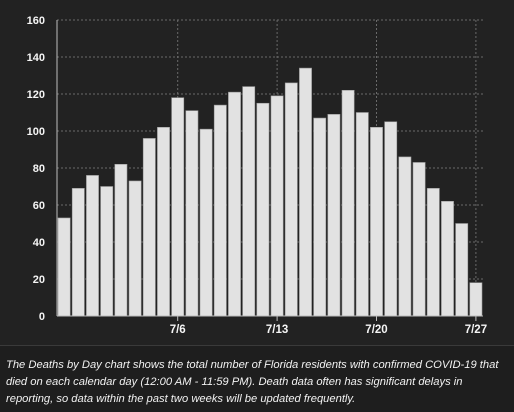 The width and height of the screenshot is (514, 412). I want to click on y-tick-label: 120, so click(36, 95).